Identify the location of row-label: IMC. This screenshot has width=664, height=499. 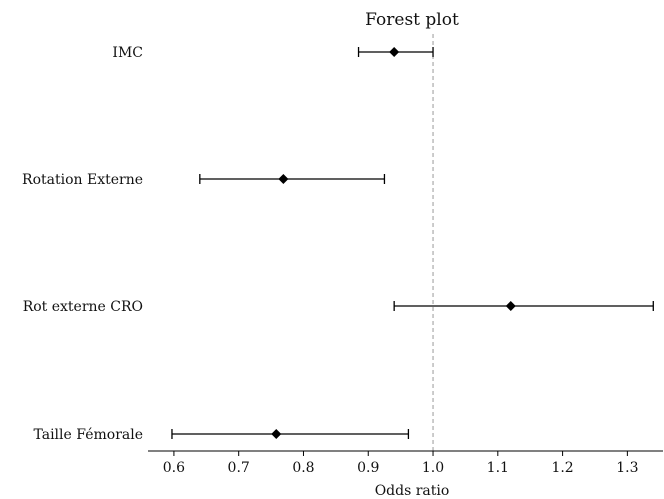
(127, 53).